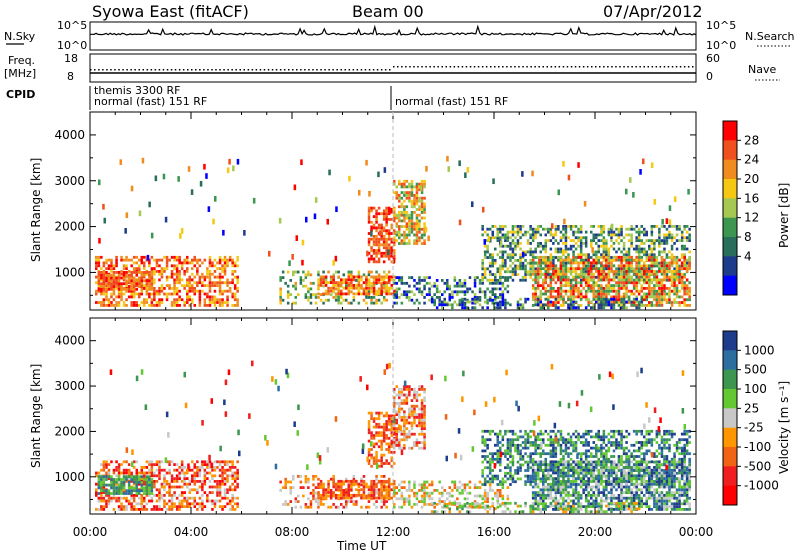 This screenshot has width=800, height=554. Describe the element at coordinates (69, 135) in the screenshot. I see `y-tick-label: 4000` at that location.